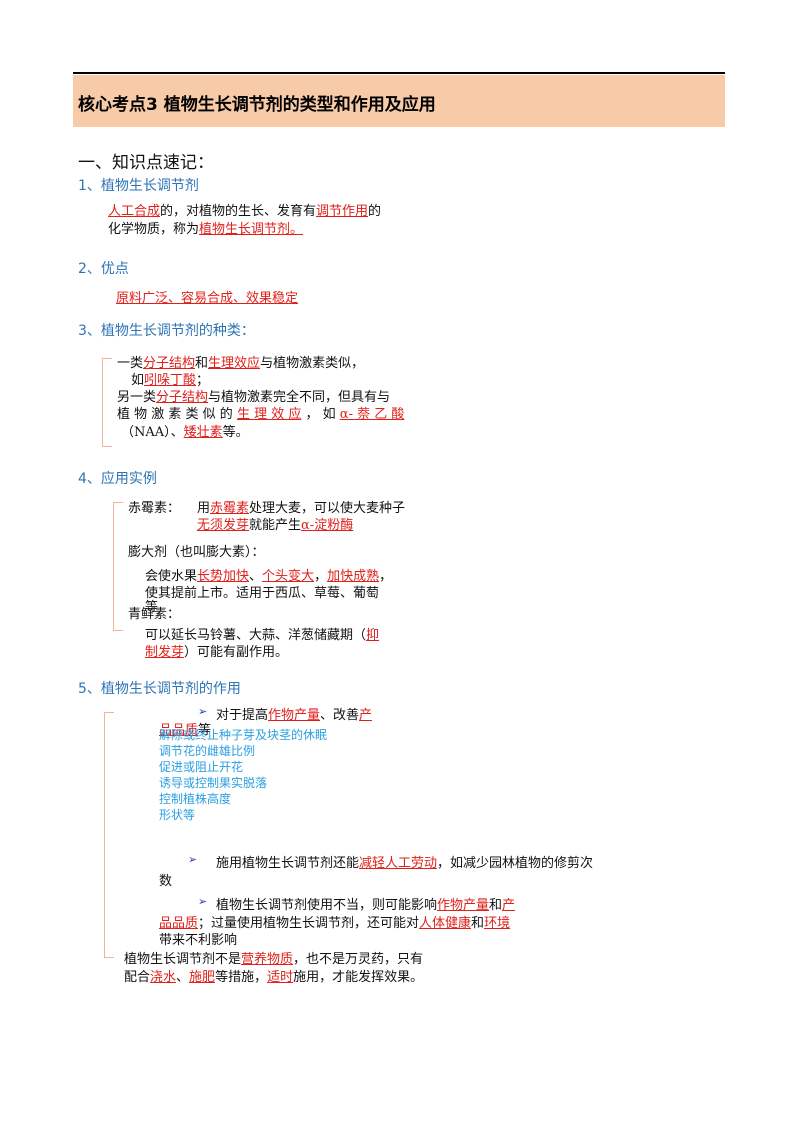 This screenshot has width=800, height=1132. What do you see at coordinates (240, 361) in the screenshot?
I see `s3-line1: 一类分子结构和生理效应与植物激素类似，` at bounding box center [240, 361].